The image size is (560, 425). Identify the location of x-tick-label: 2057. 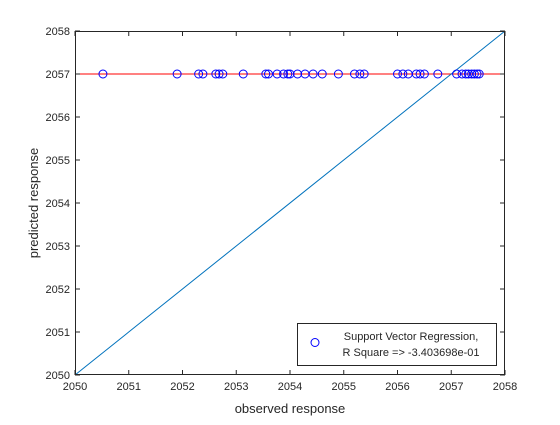
(451, 387).